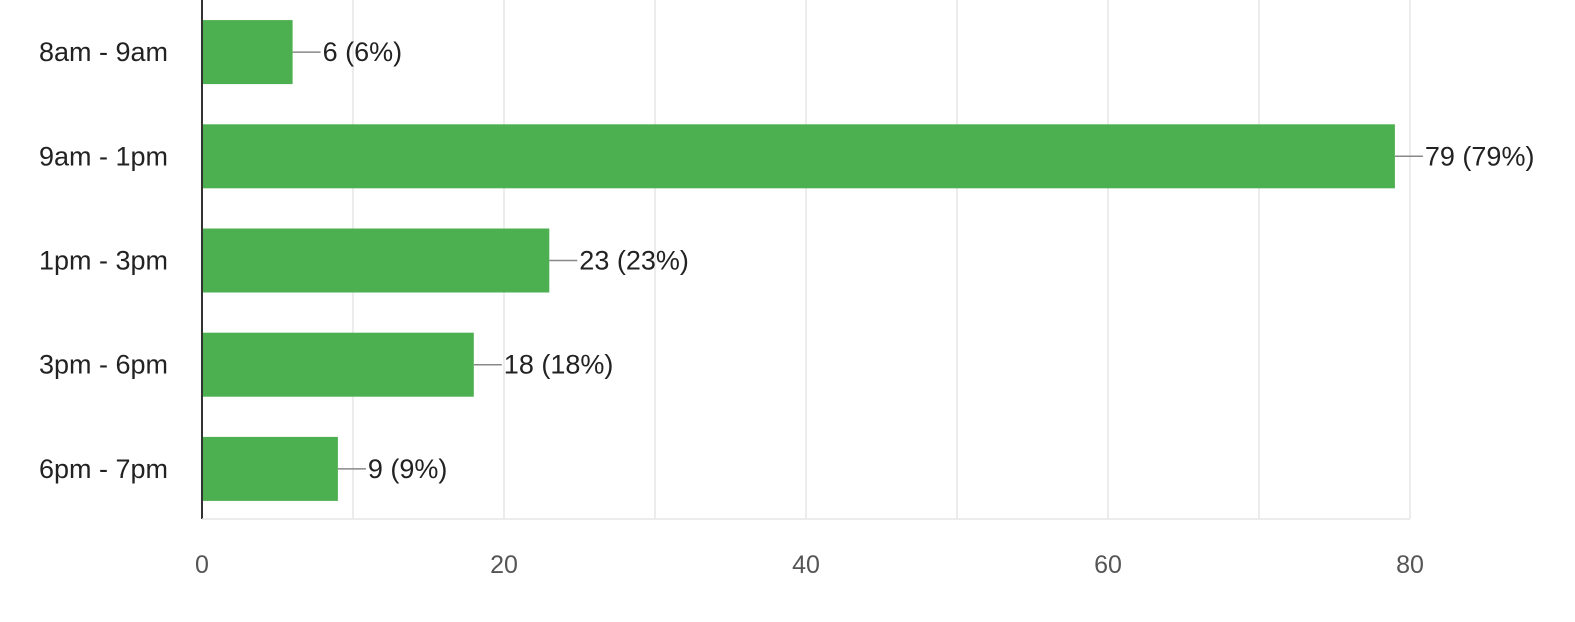 Image resolution: width=1575 pixels, height=622 pixels. I want to click on data-label-2: 23 (23%), so click(634, 261).